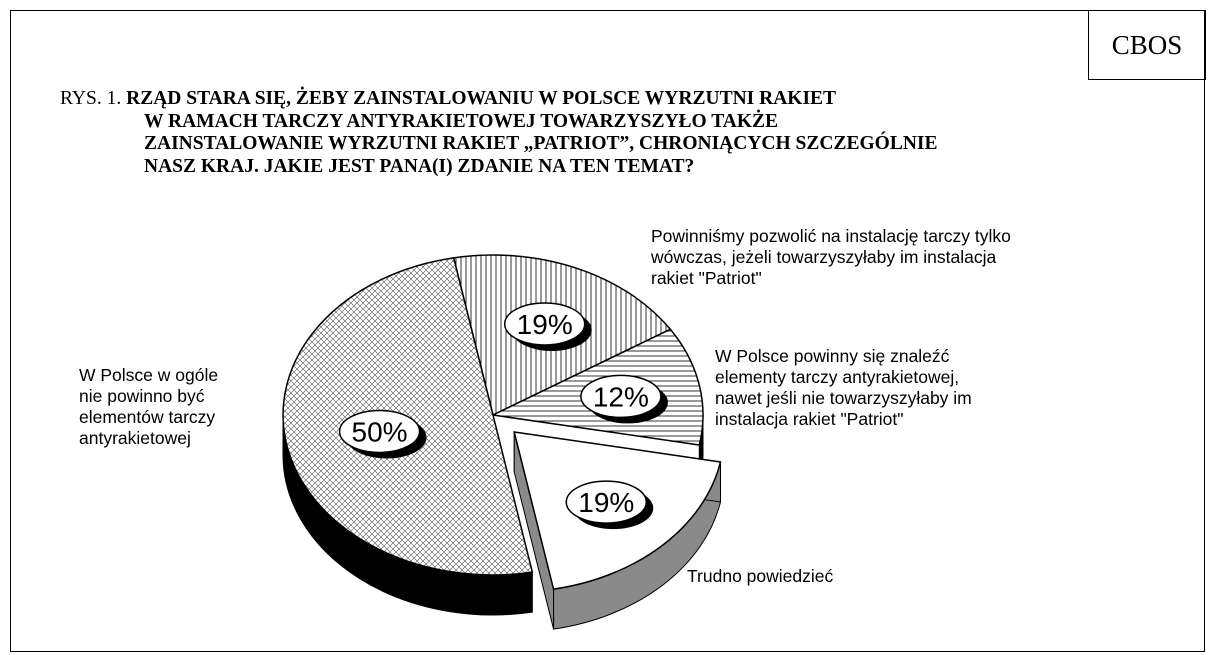  Describe the element at coordinates (706, 278) in the screenshot. I see `label-patriot-line-3: rakiet "Patriot"` at that location.